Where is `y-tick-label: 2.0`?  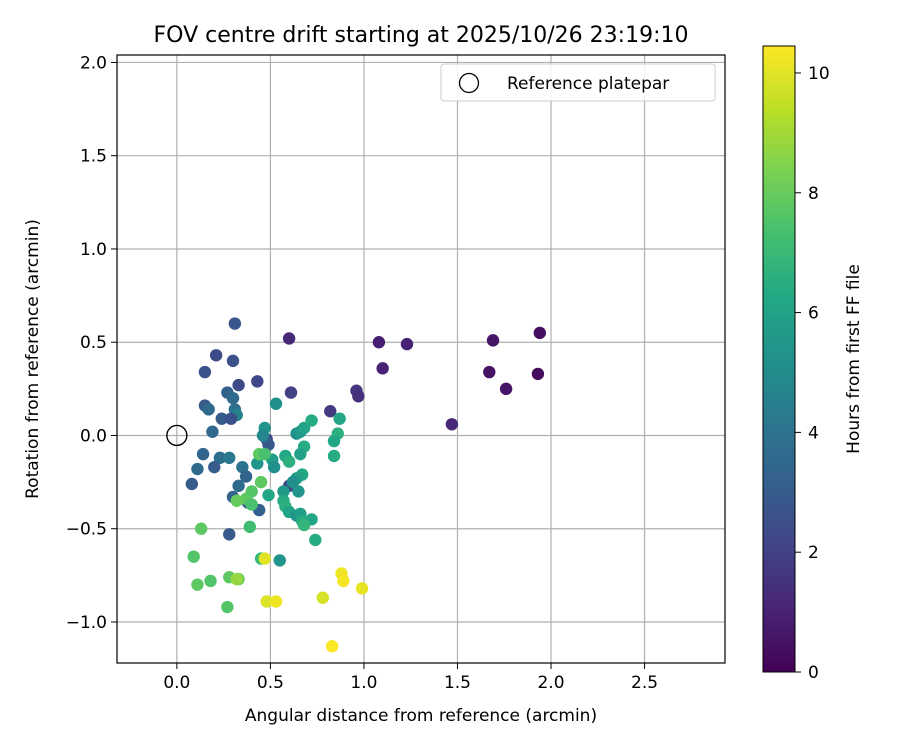
y-tick-label: 2.0 is located at coordinates (93, 63).